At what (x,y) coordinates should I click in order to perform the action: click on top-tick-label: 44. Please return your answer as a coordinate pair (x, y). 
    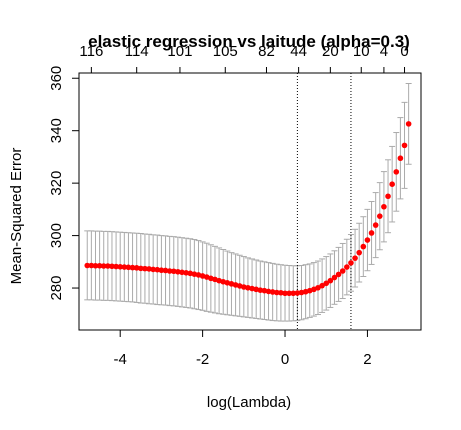
    Looking at the image, I should click on (298, 51).